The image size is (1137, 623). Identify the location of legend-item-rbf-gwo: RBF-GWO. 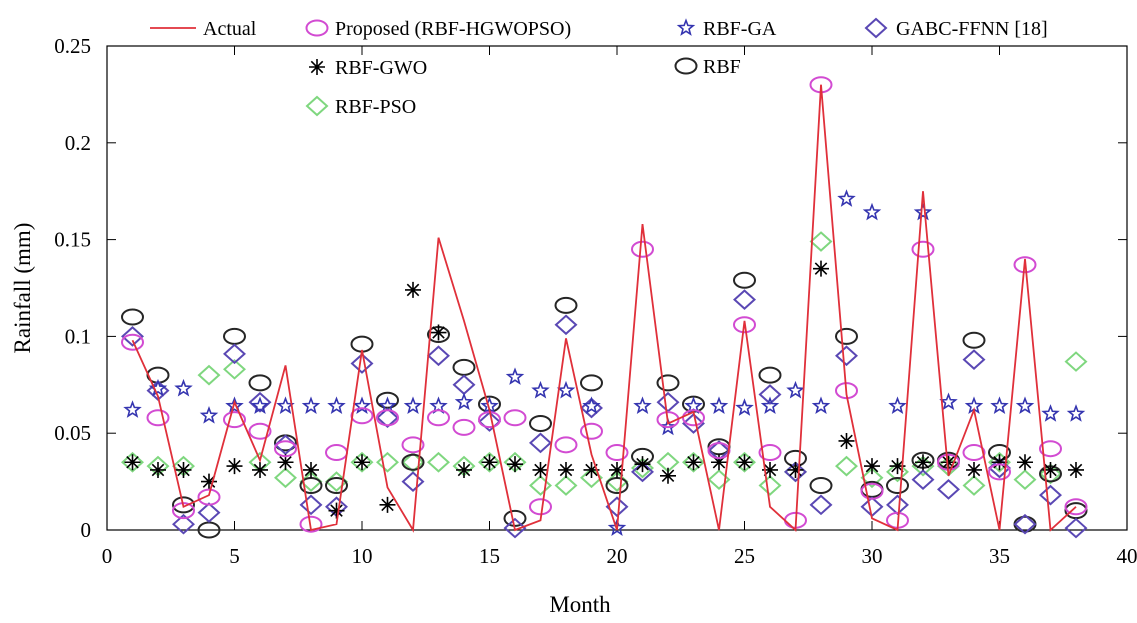
(368, 68).